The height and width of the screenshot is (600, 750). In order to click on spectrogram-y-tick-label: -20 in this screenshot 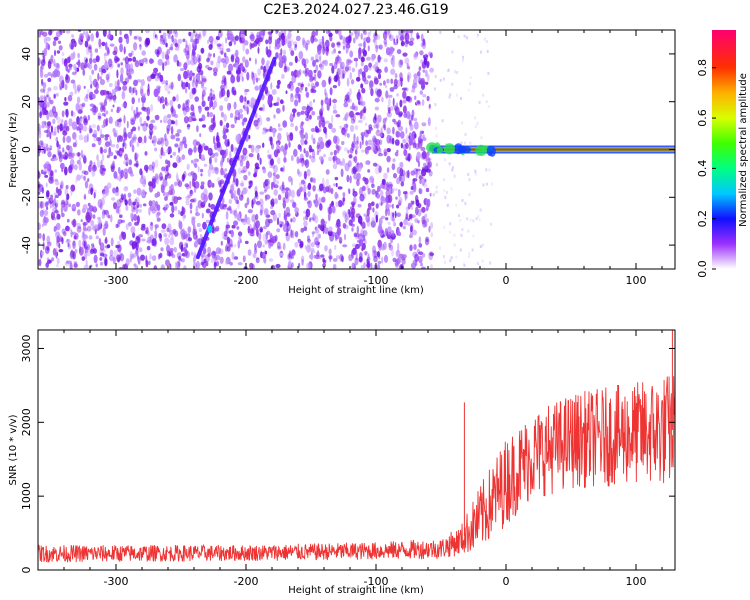, I will do `click(26, 197)`.